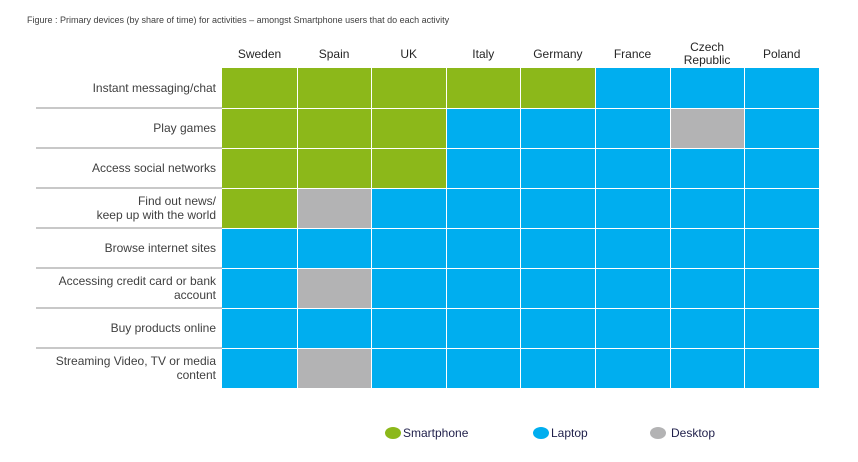  I want to click on legend-item: Desktop, so click(682, 433).